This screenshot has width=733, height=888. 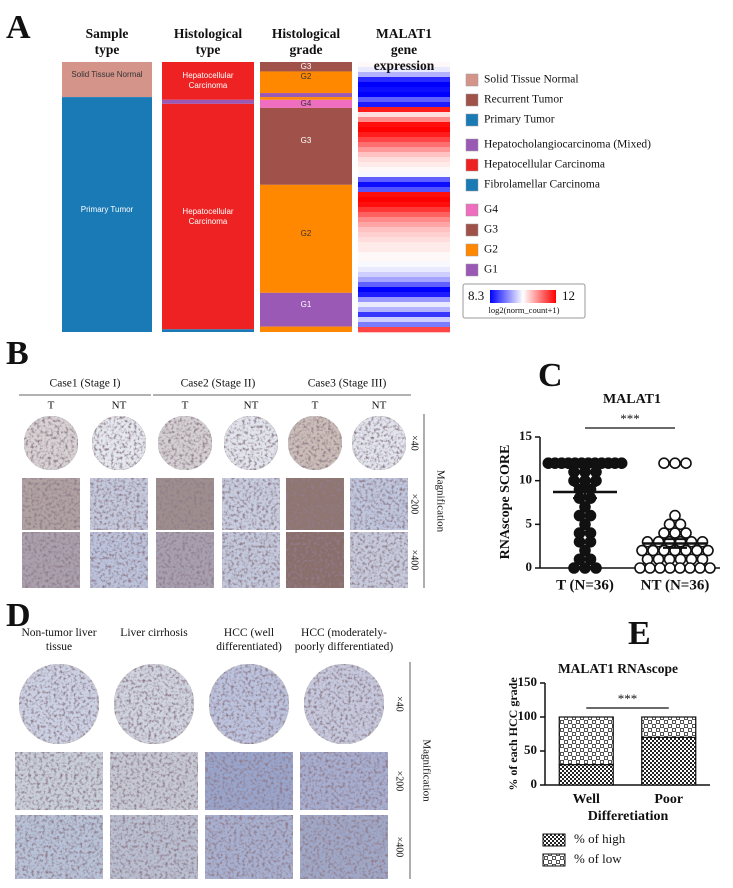 What do you see at coordinates (585, 585) in the screenshot?
I see `x-tick-label: T (N=36)` at bounding box center [585, 585].